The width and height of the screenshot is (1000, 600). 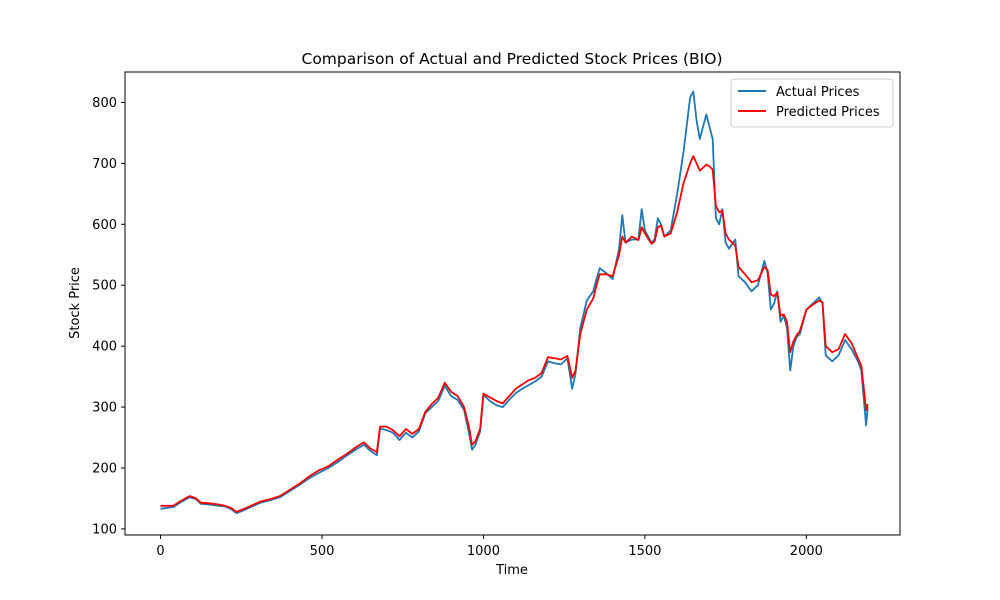 What do you see at coordinates (108, 316) in the screenshot?
I see `y-axis-ticks: 100 200 300 400 500 600 700 800` at bounding box center [108, 316].